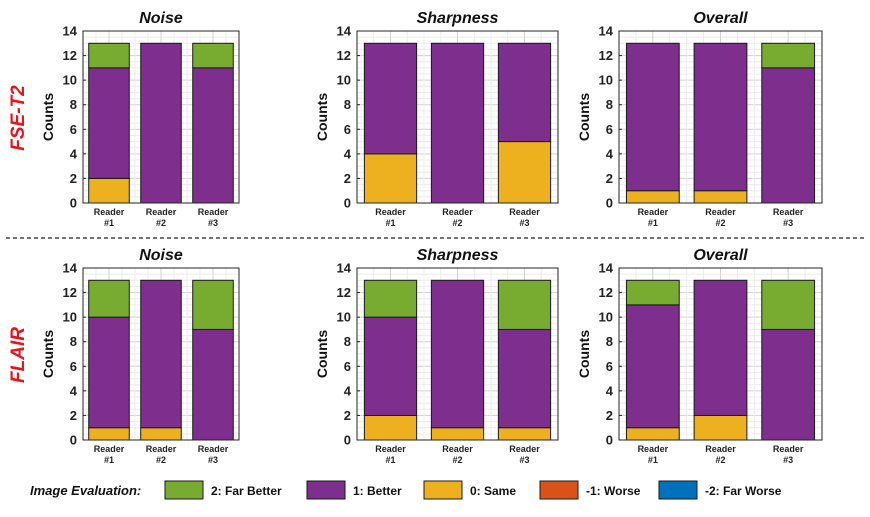 This screenshot has width=870, height=517. I want to click on legend-label: -1: Worse, so click(613, 491).